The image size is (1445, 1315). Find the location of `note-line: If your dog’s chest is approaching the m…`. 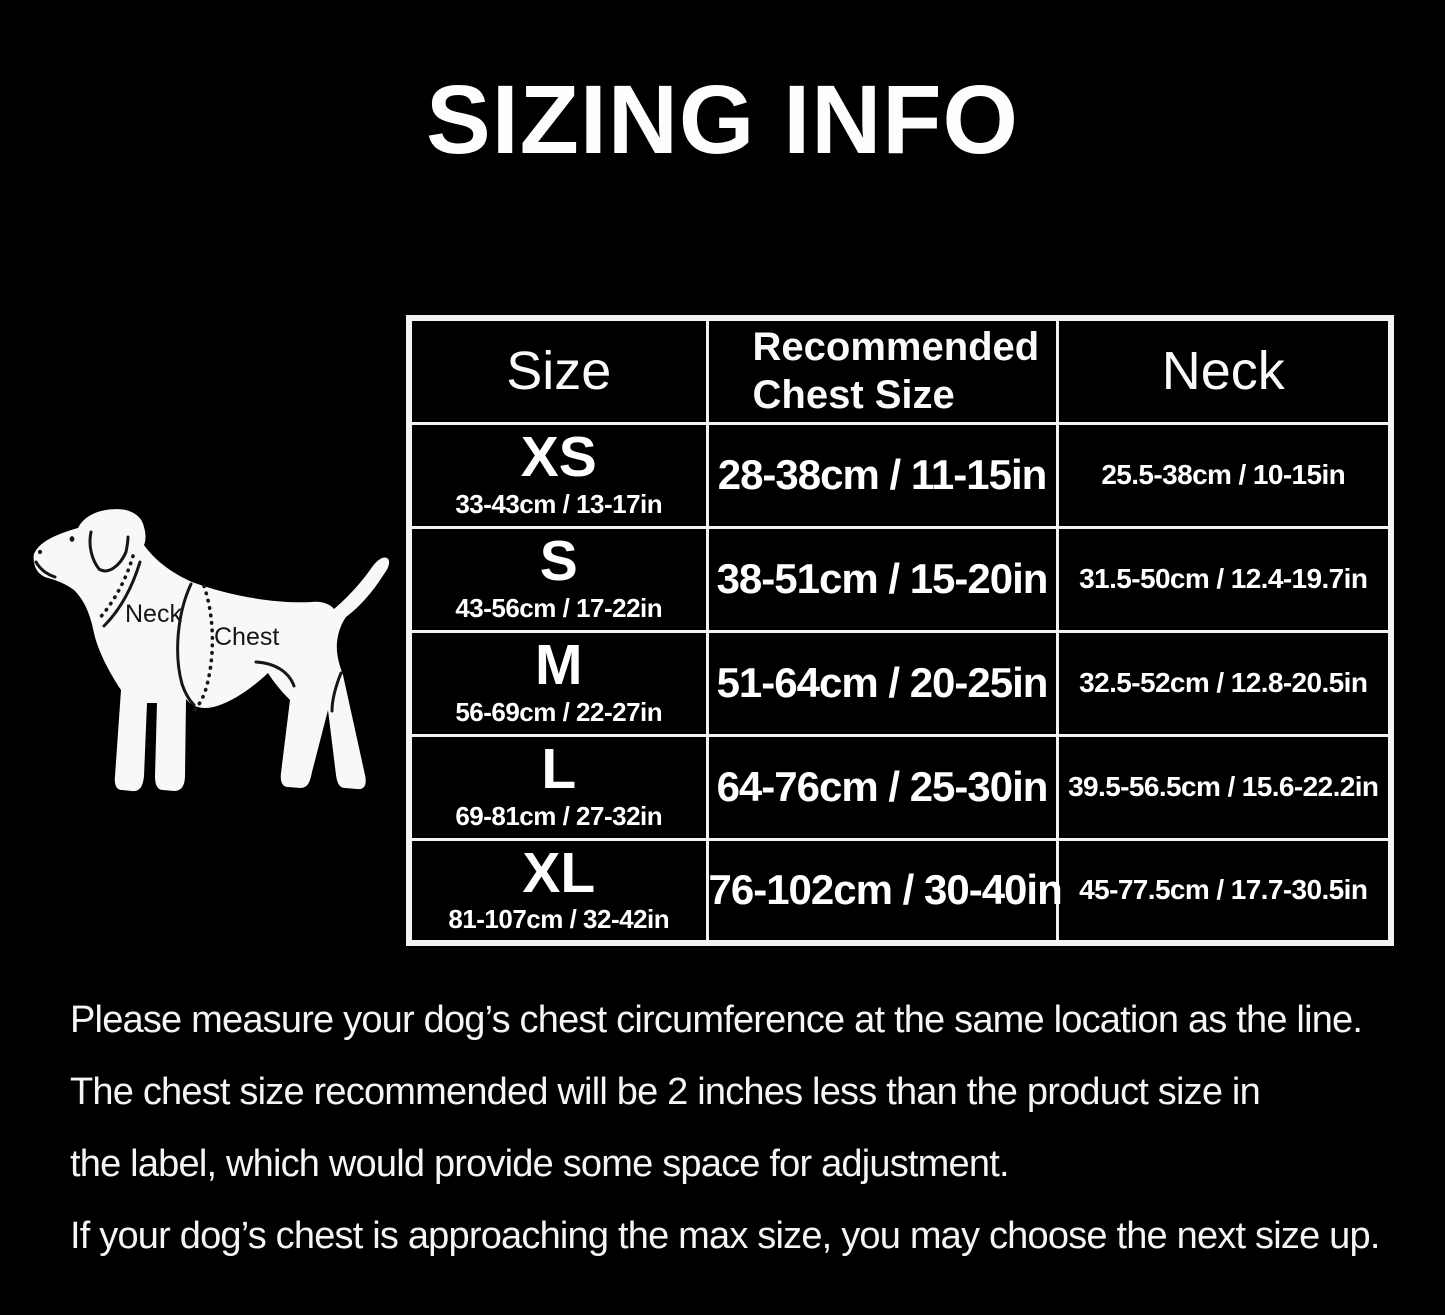

note-line: If your dog’s chest is approaching the m… is located at coordinates (725, 1236).